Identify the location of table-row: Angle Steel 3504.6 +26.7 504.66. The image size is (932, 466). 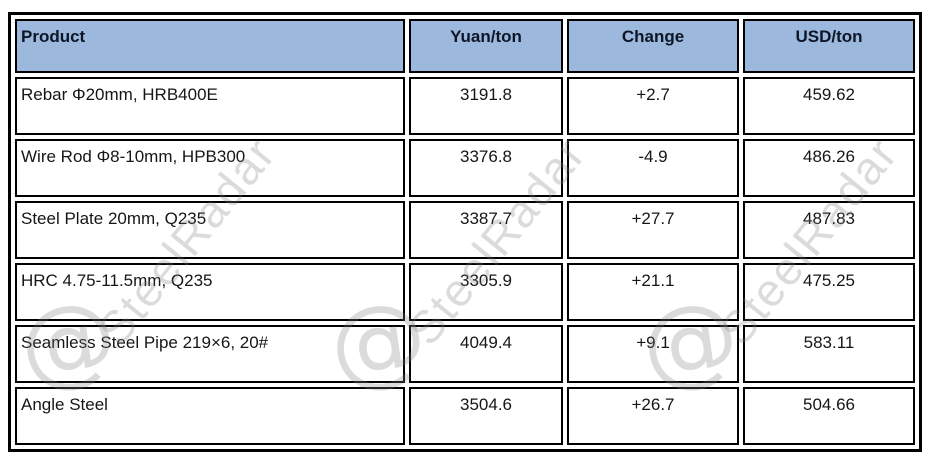
(465, 416).